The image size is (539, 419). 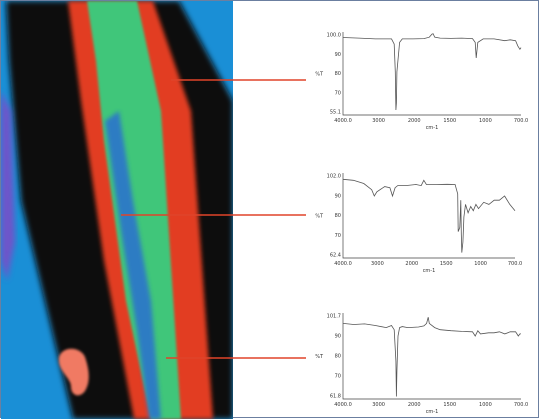 I want to click on y-tick-label: 55.1, so click(x=335, y=113).